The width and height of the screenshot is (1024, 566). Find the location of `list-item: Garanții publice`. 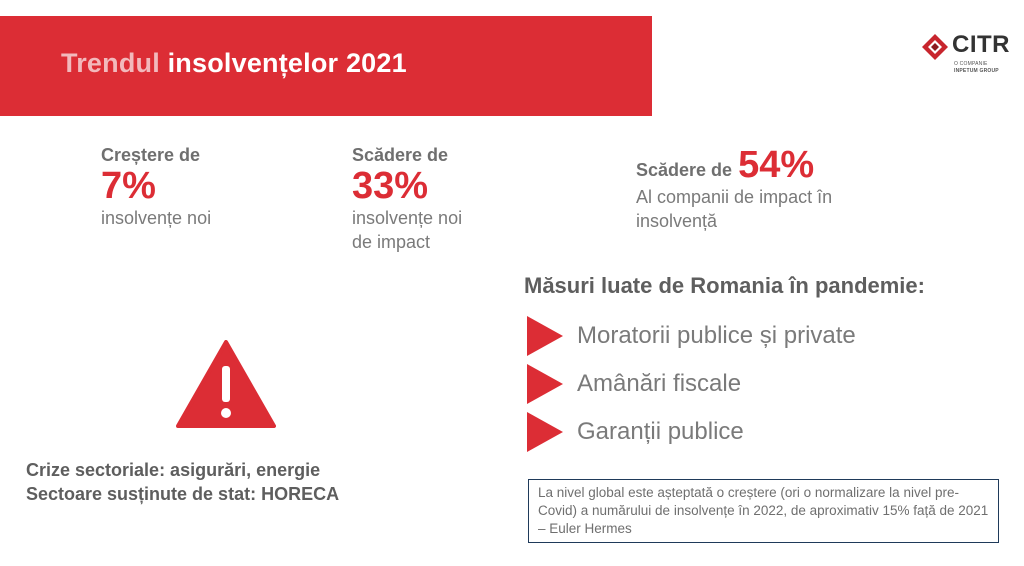

list-item: Garanții publice is located at coordinates (691, 432).